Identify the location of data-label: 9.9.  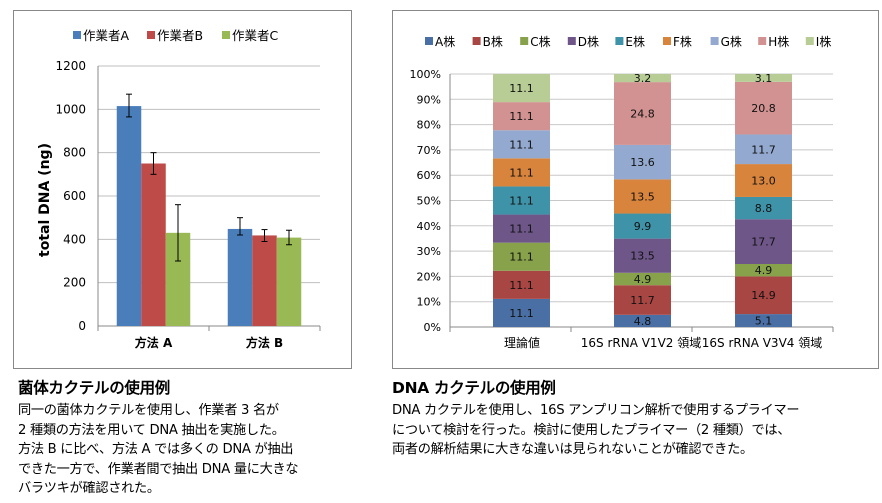
(643, 226).